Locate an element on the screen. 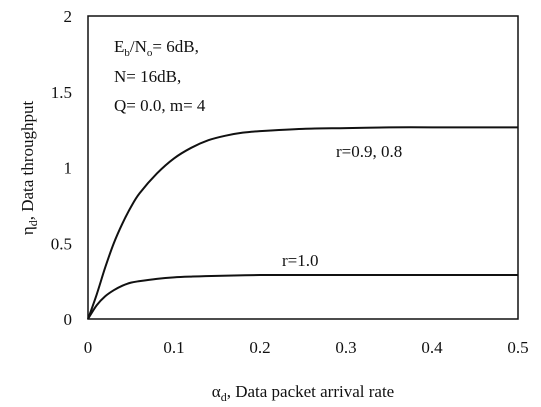  y-tick-label: 0 is located at coordinates (68, 319).